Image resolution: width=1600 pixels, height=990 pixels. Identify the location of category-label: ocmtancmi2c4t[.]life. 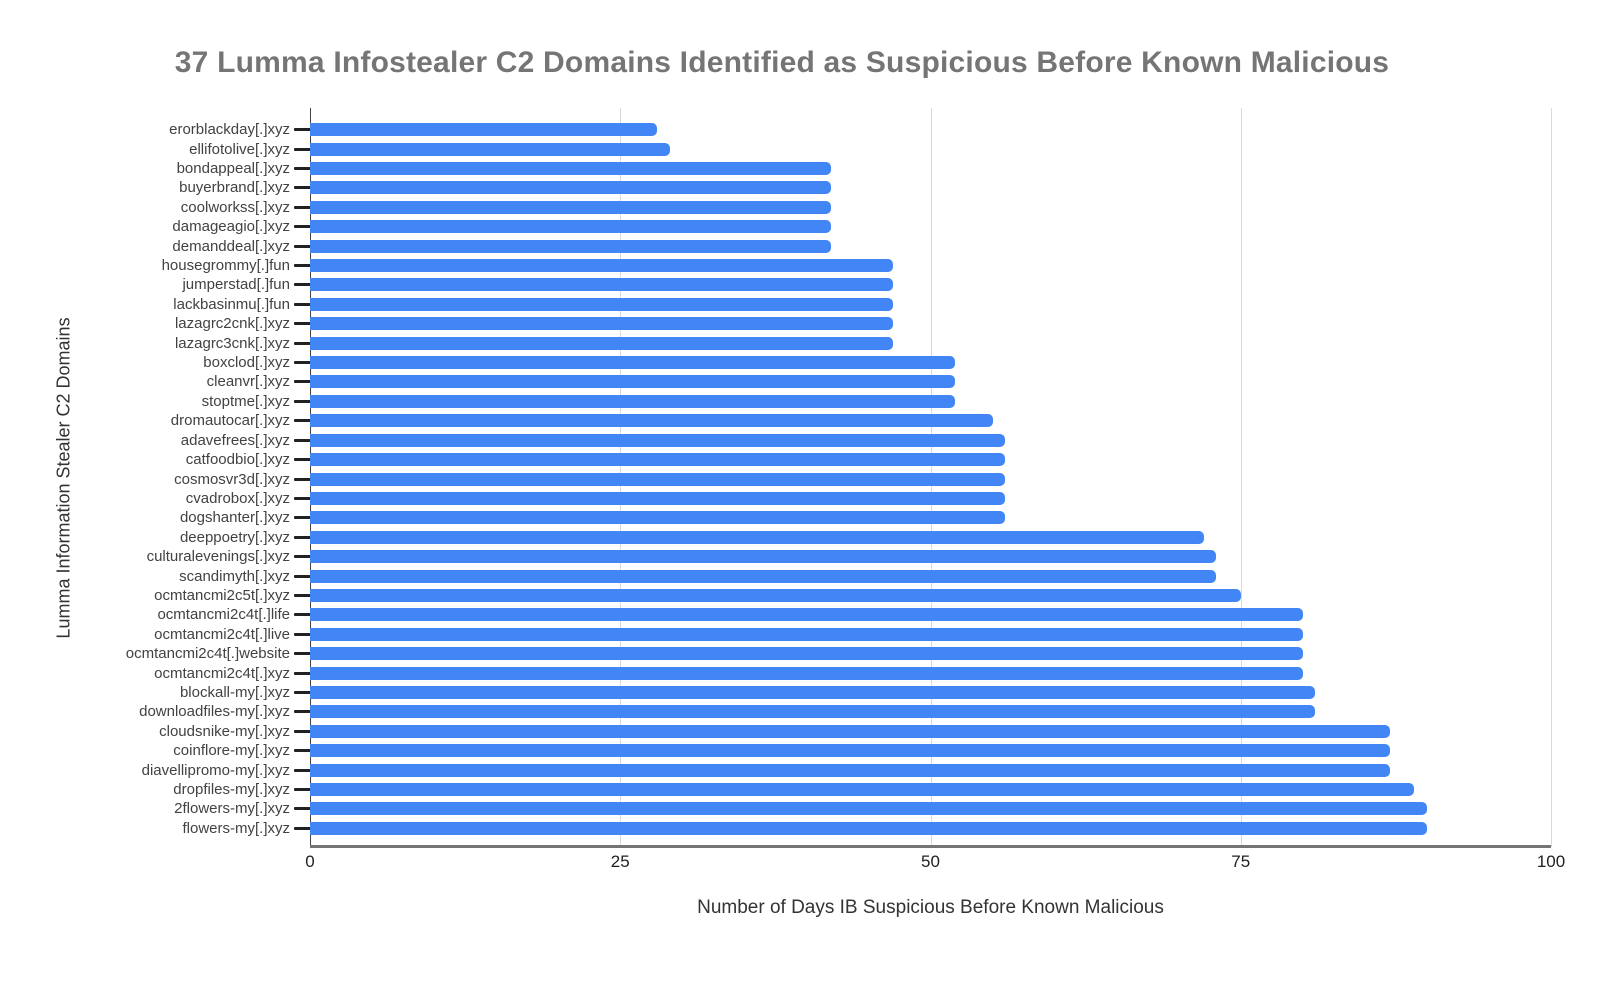
(223, 615).